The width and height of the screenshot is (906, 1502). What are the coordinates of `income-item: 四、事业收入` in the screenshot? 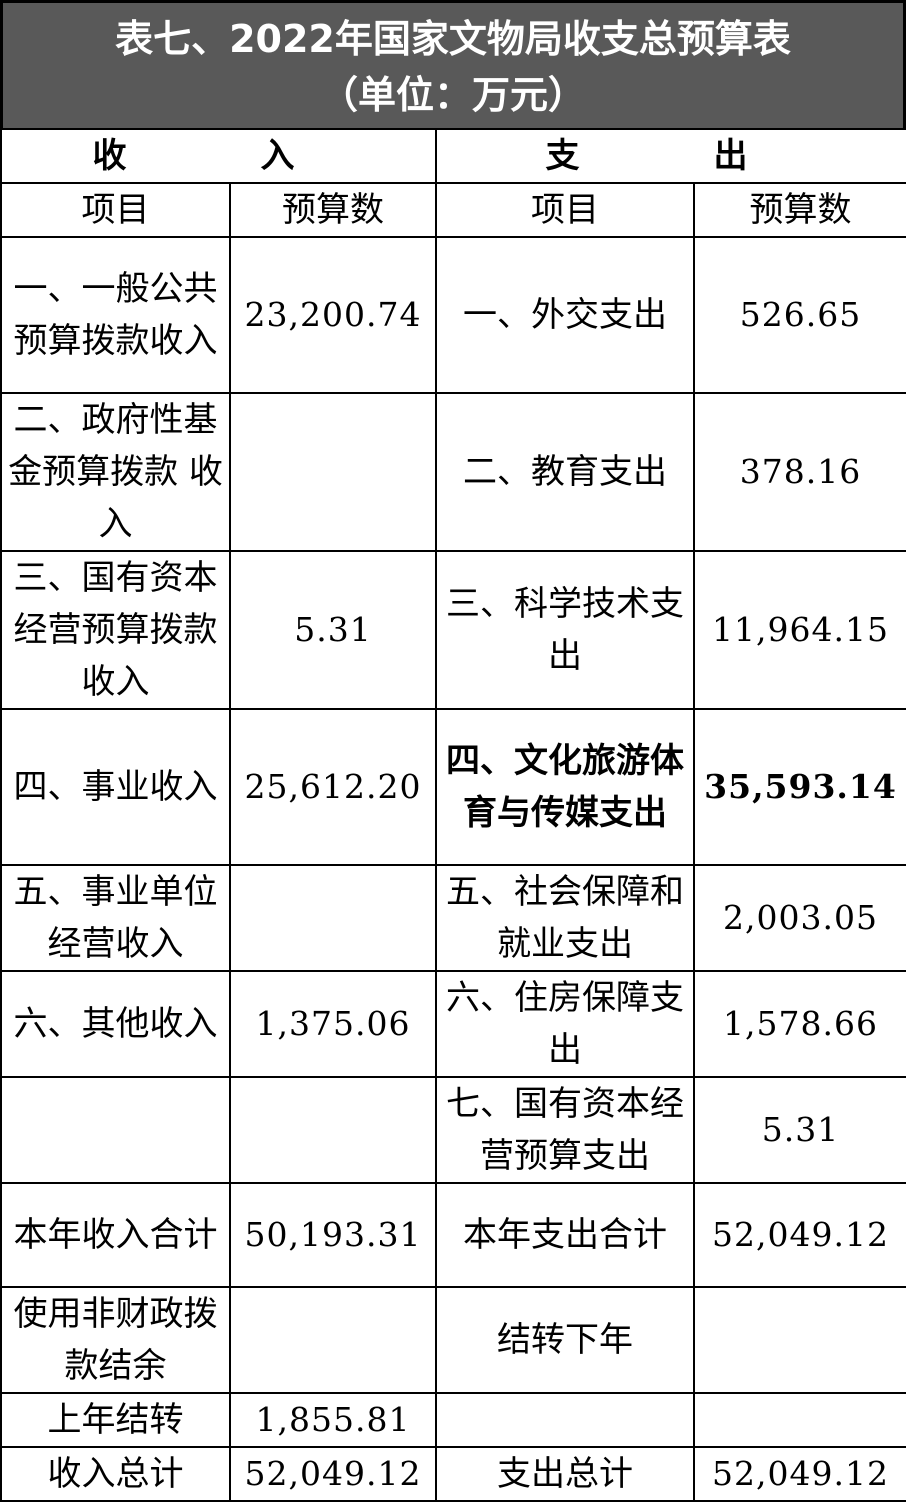 It's located at (115, 787).